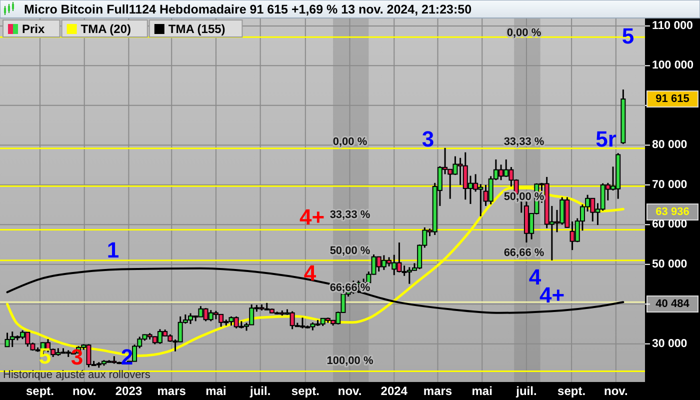 This screenshot has width=700, height=400. Describe the element at coordinates (670, 344) in the screenshot. I see `y-tick-label: 30 000` at that location.